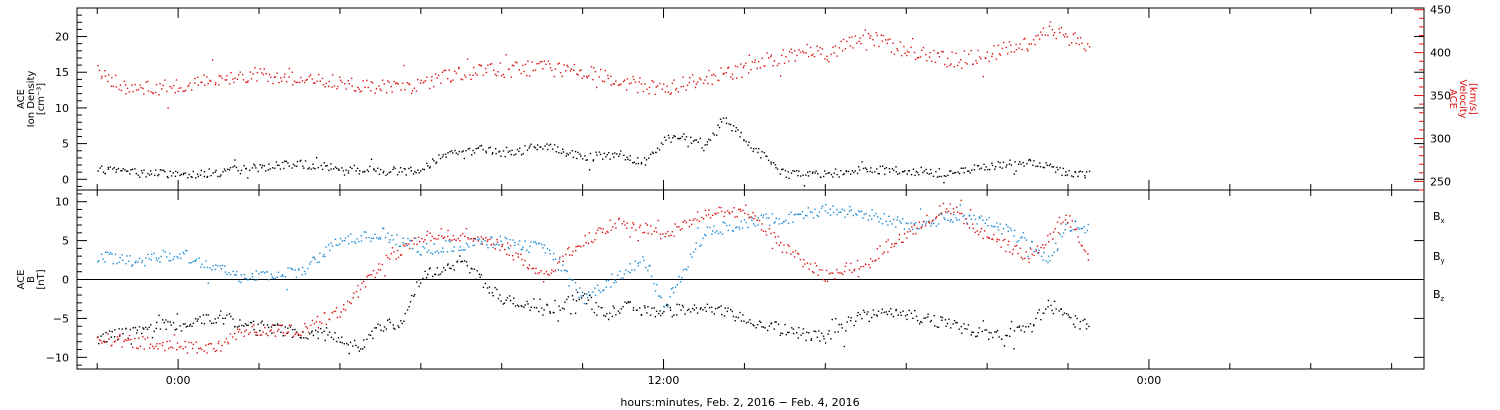 Image resolution: width=1500 pixels, height=410 pixels. Describe the element at coordinates (1440, 96) in the screenshot. I see `right-tick-label: 350` at that location.